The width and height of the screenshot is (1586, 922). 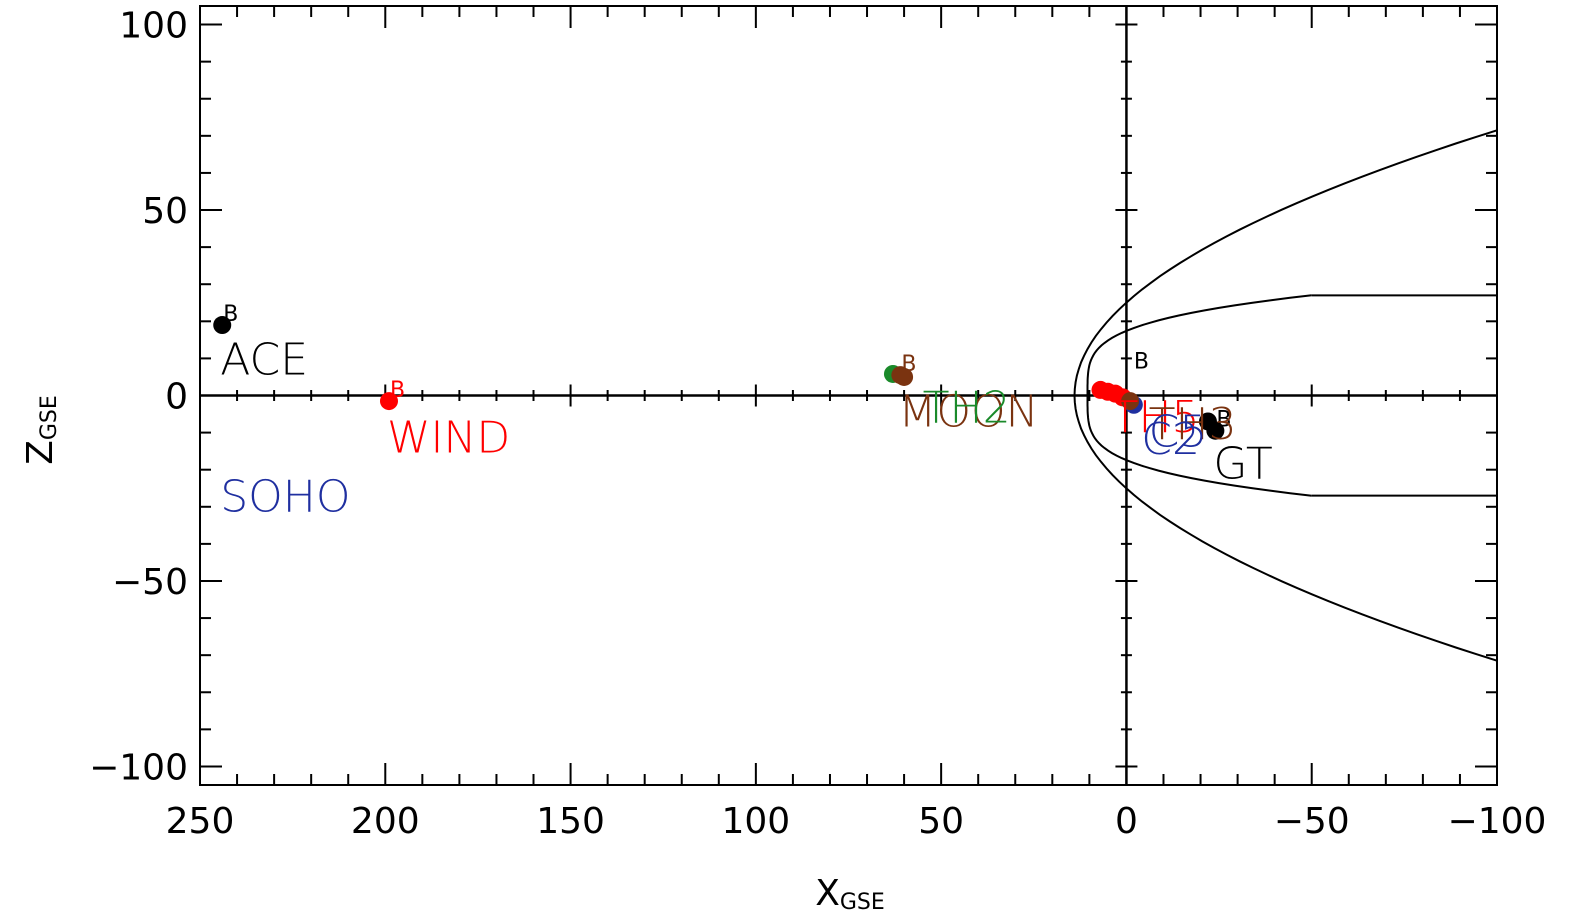 What do you see at coordinates (285, 497) in the screenshot?
I see `spacecraft-label-soho: SOHO` at bounding box center [285, 497].